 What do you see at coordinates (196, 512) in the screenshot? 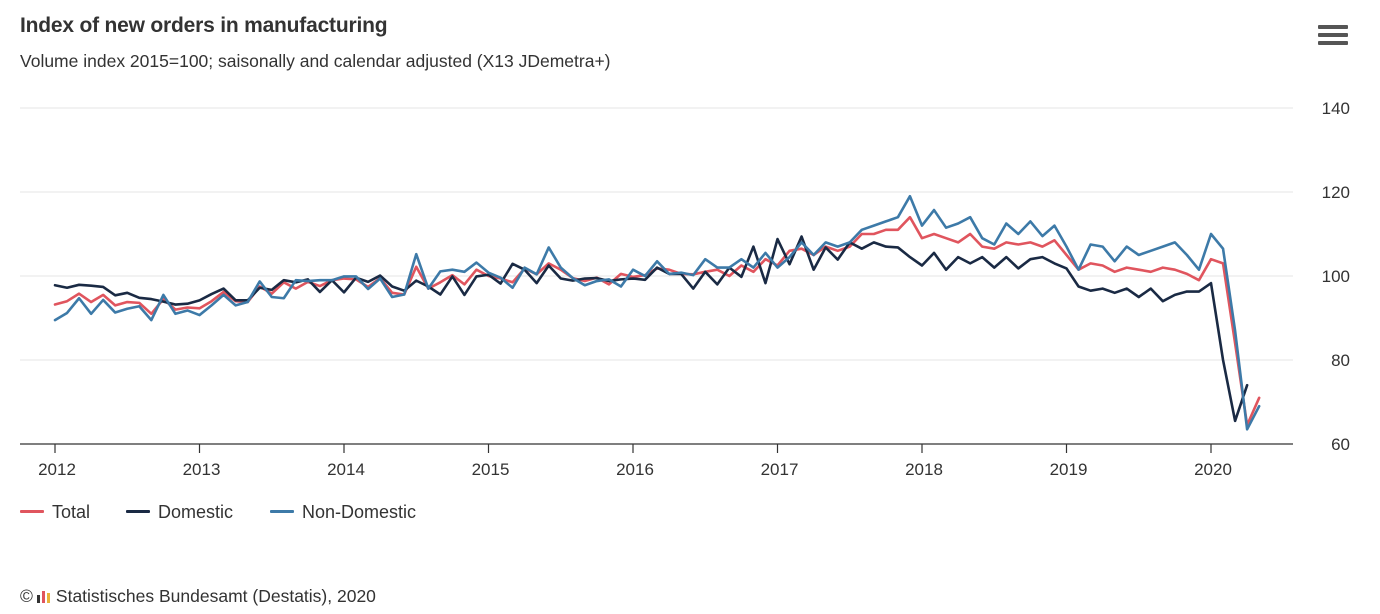
I see `legend-label-domestic: Domestic` at bounding box center [196, 512].